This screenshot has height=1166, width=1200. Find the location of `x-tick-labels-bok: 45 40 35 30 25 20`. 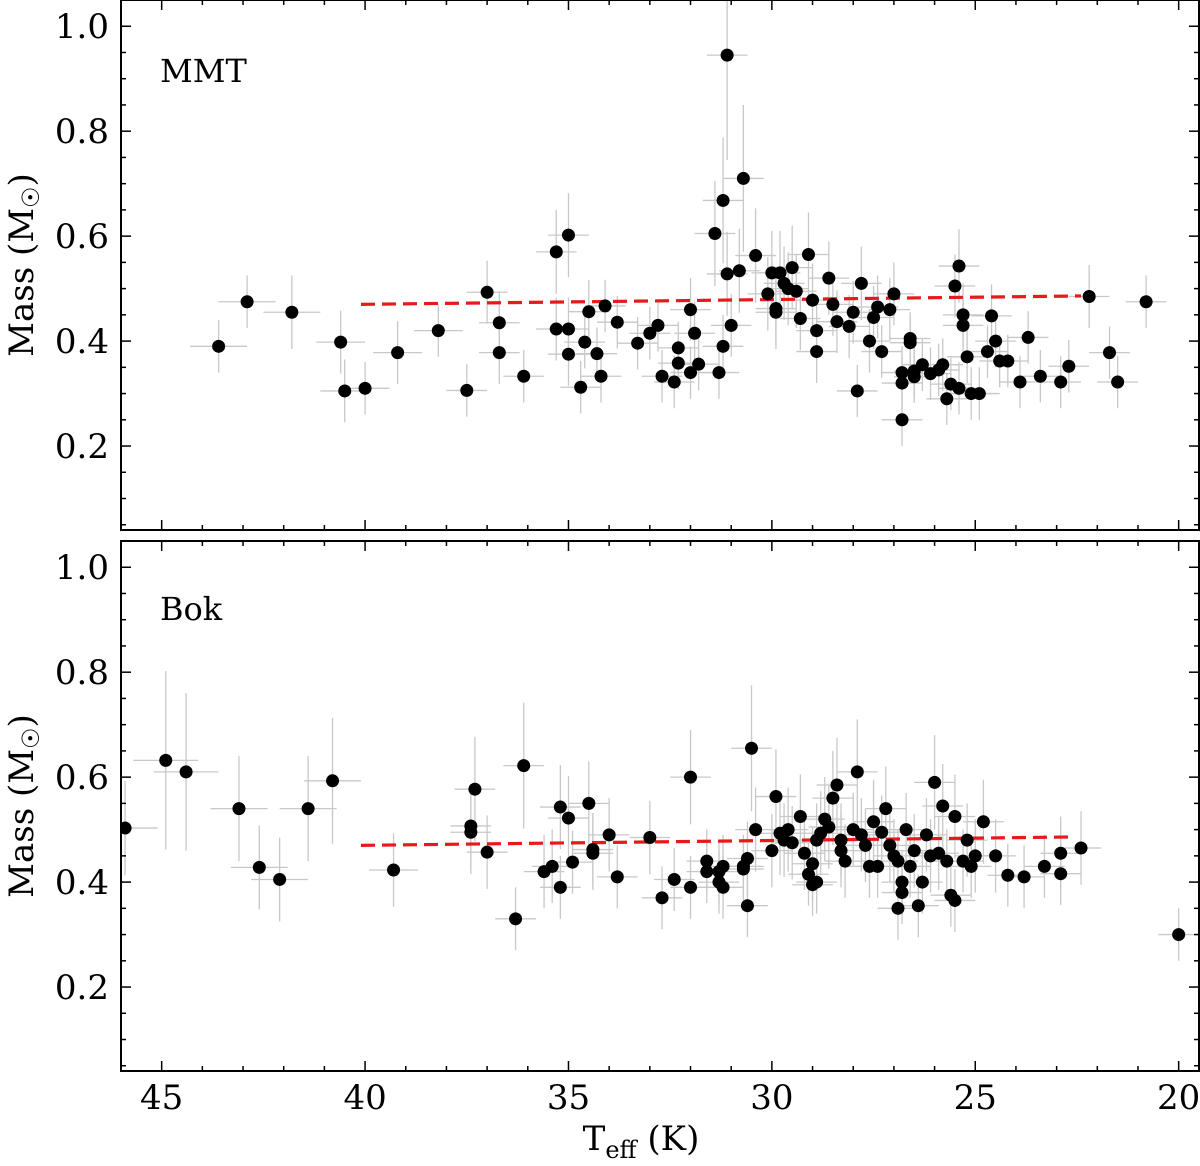

x-tick-labels-bok: 45 40 35 30 25 20 is located at coordinates (670, 1098).